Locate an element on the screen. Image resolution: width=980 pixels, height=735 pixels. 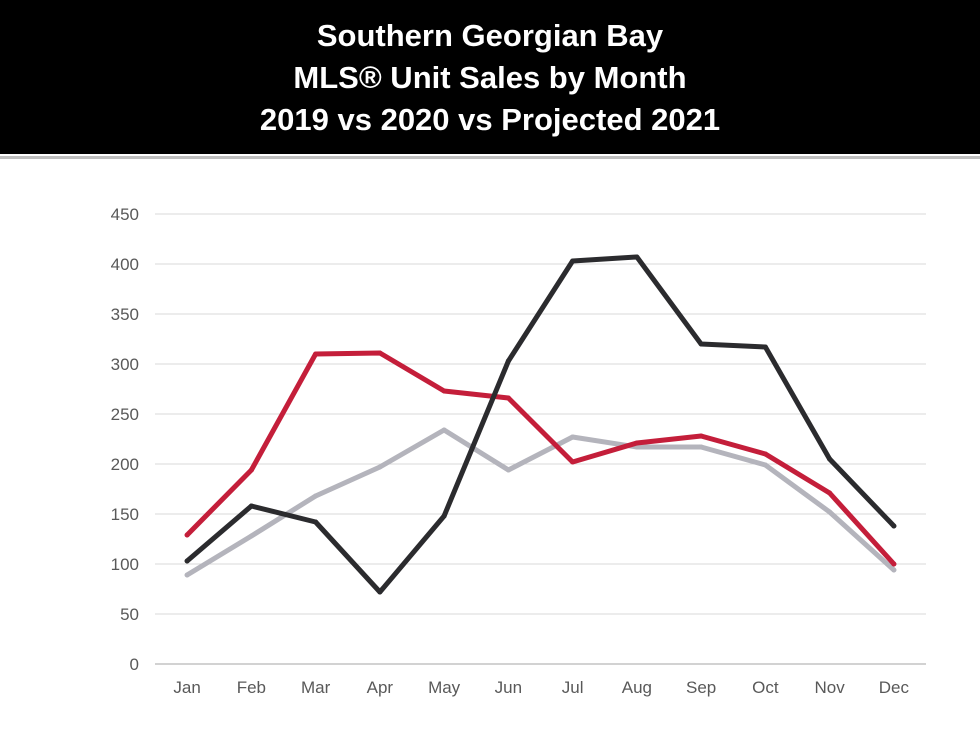
y-tick-label: 450 is located at coordinates (125, 214).